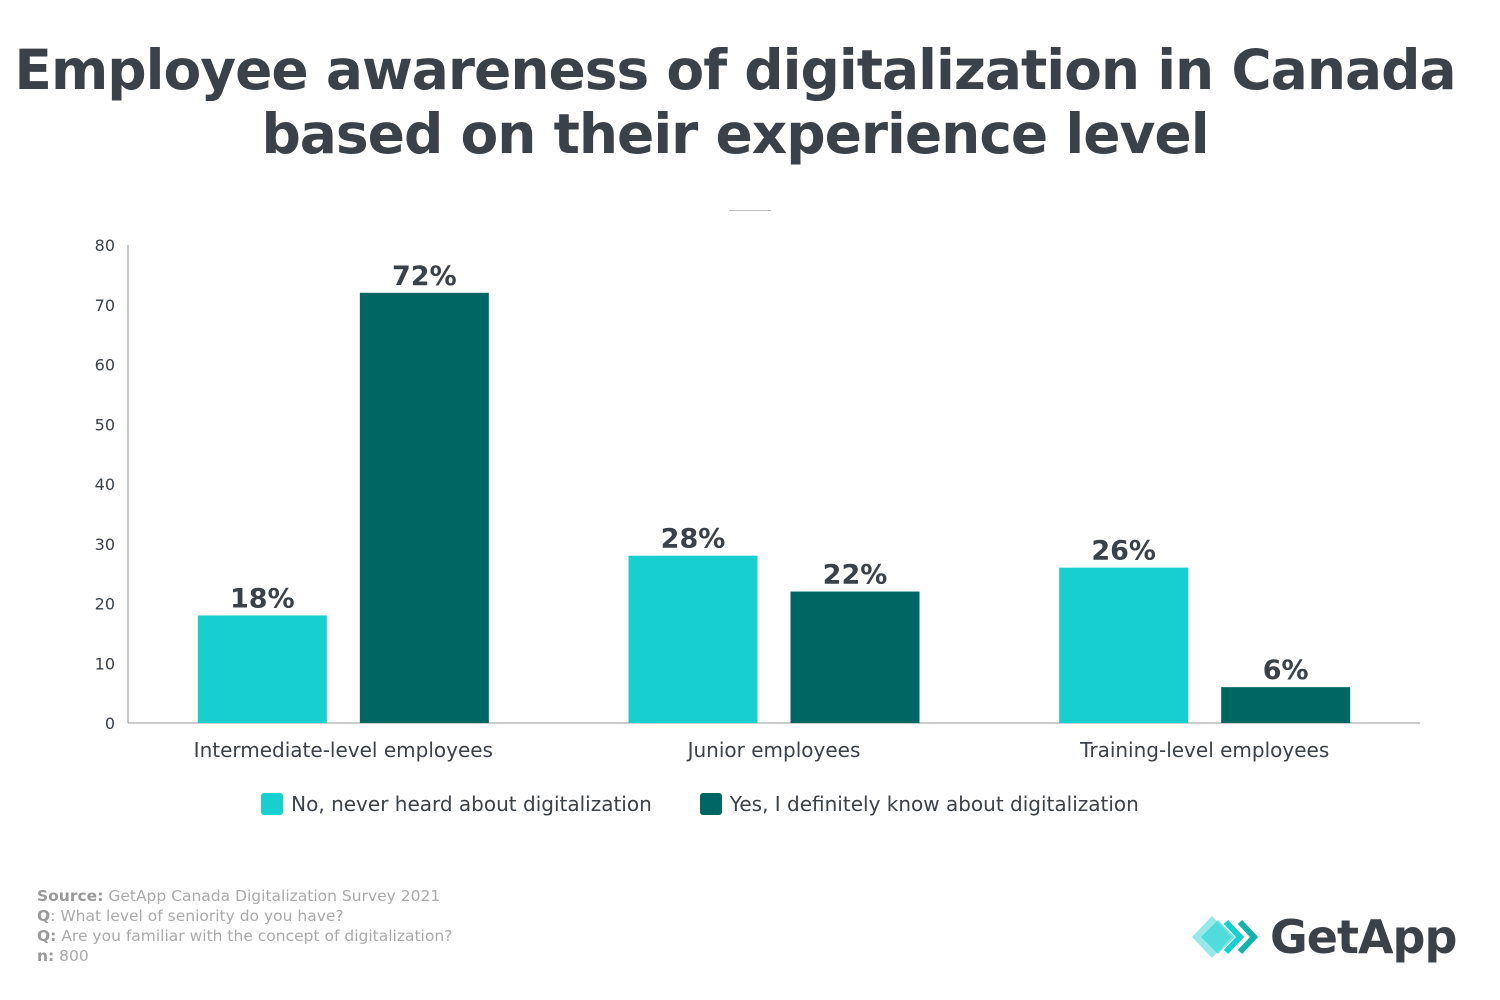 The width and height of the screenshot is (1500, 1000). I want to click on legend-item-no: No, never heard about digitalization, so click(456, 804).